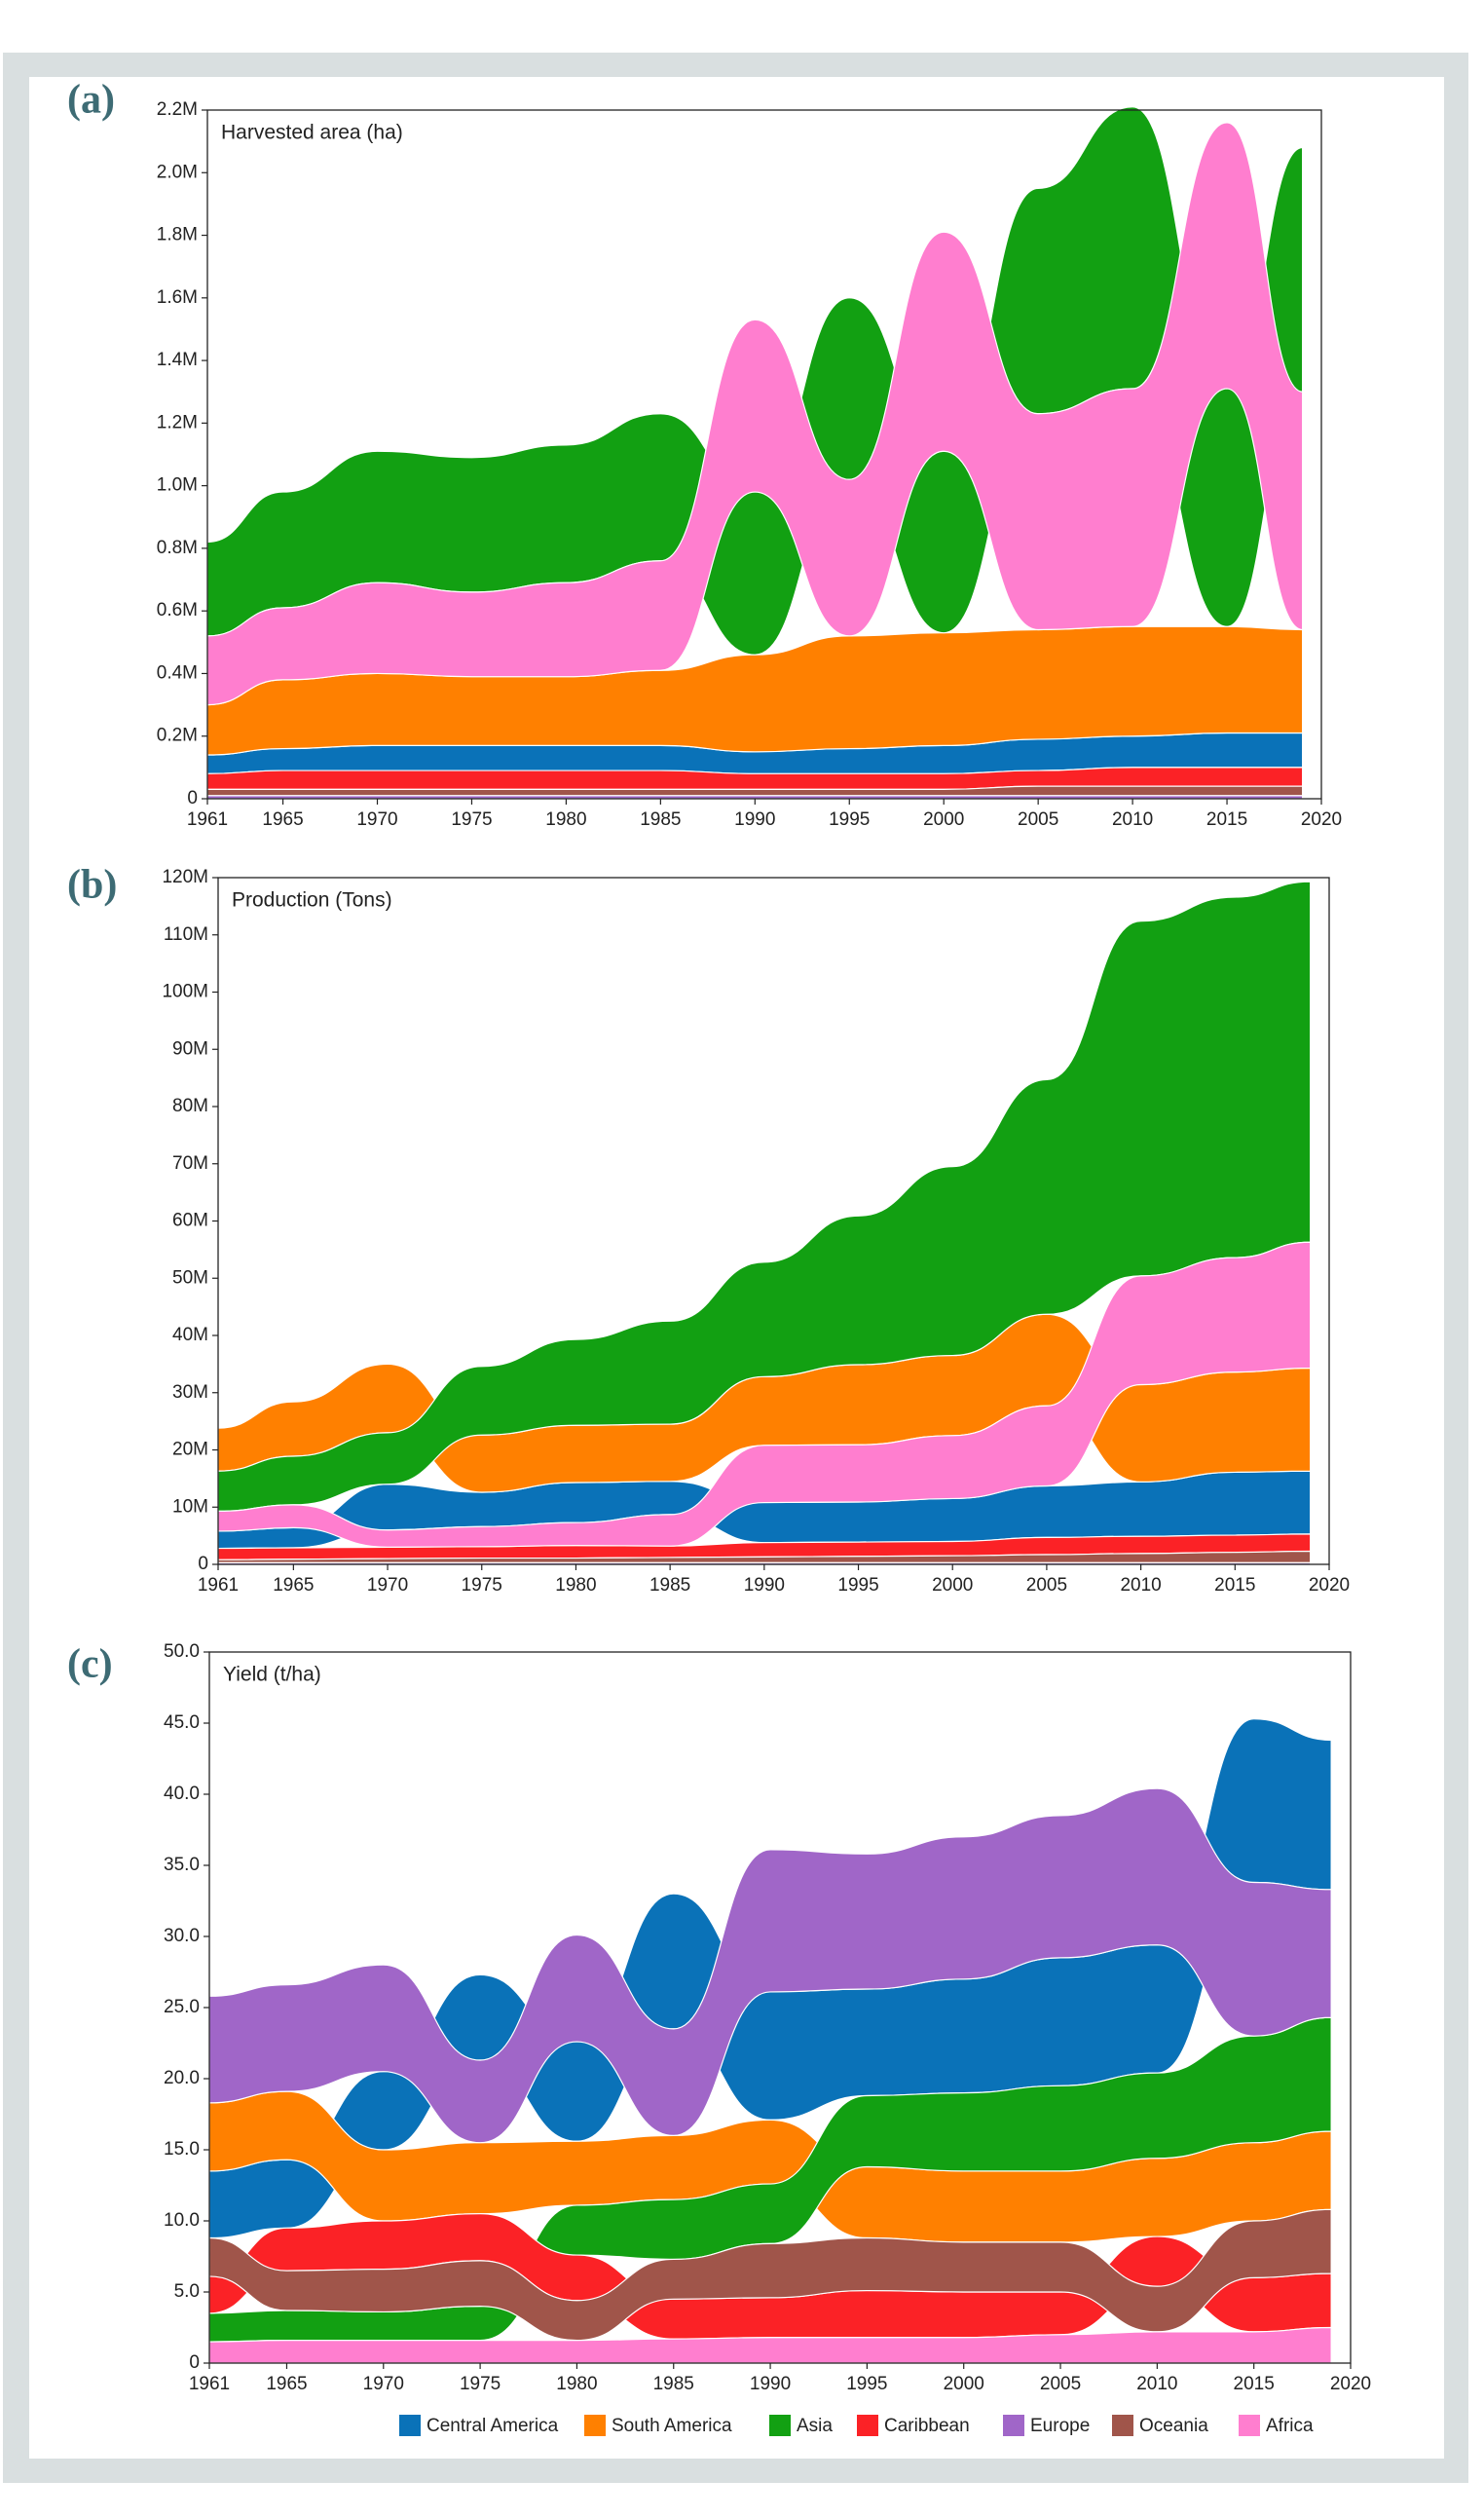  I want to click on panel-label: (a), so click(91, 100).